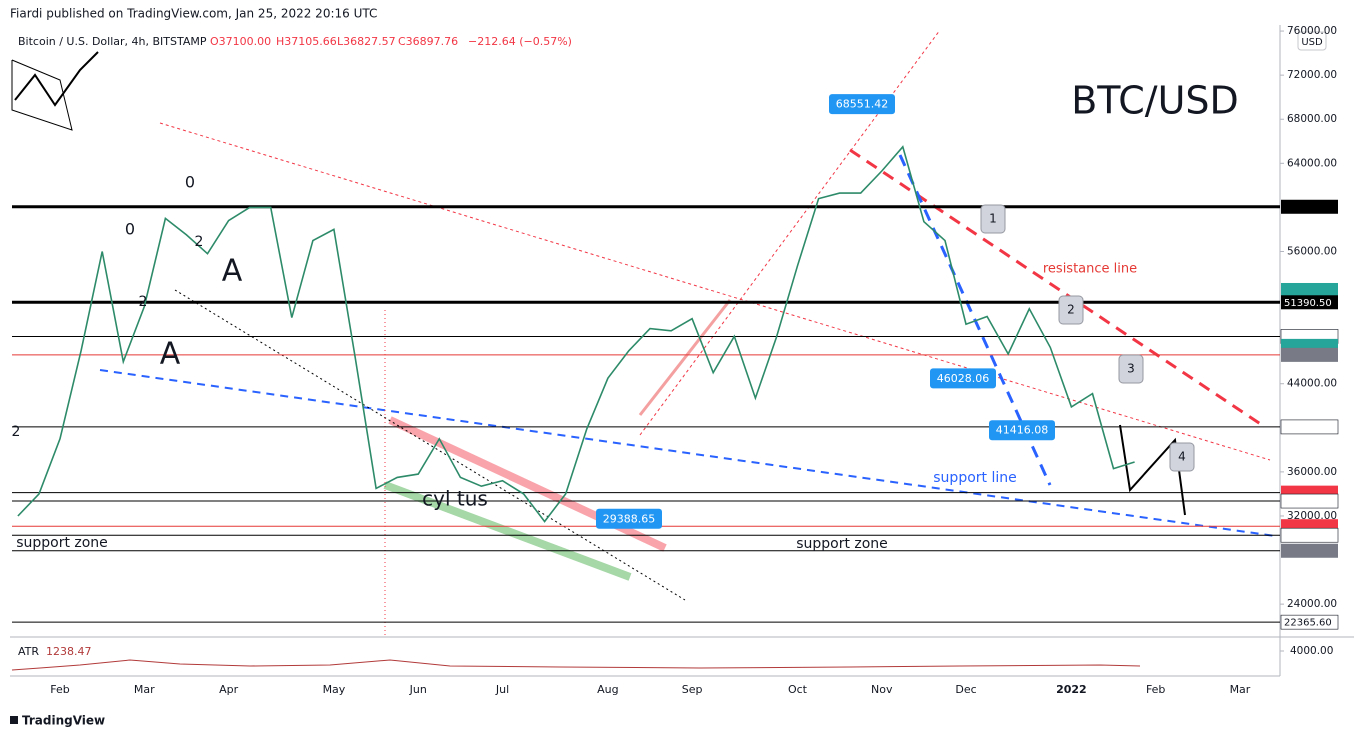 The height and width of the screenshot is (739, 1354). I want to click on y-tick-label: 36000.00, so click(1312, 472).